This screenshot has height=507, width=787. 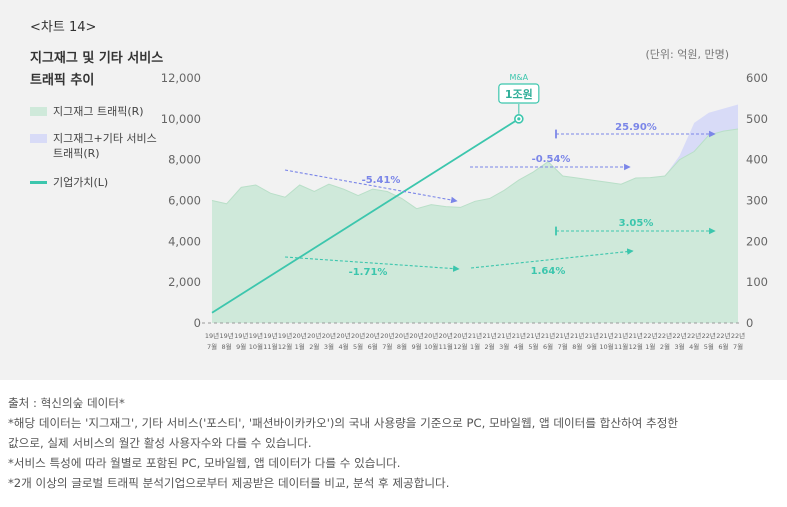 I want to click on y-left-tick: 4,000, so click(x=184, y=241).